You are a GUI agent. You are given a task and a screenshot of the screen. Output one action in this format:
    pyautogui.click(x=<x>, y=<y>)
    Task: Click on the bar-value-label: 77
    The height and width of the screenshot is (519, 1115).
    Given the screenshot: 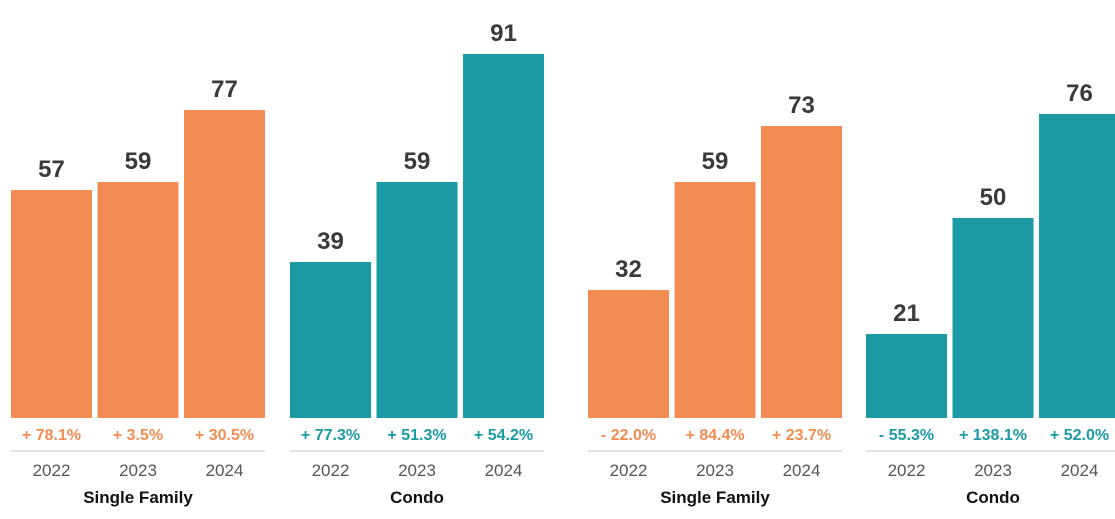 What is the action you would take?
    pyautogui.click(x=224, y=89)
    